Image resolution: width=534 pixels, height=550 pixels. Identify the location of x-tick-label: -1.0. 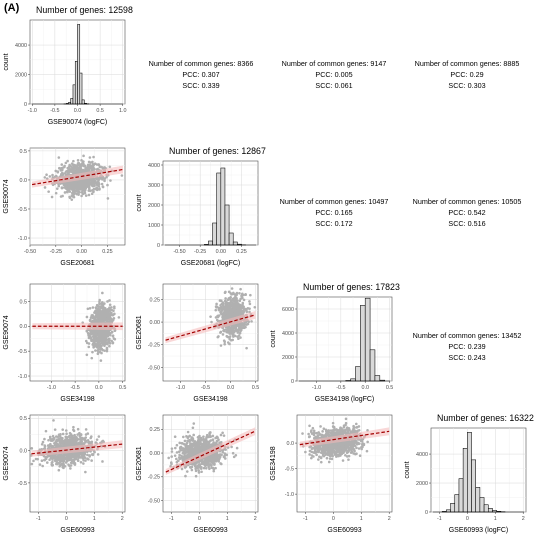
(51, 388).